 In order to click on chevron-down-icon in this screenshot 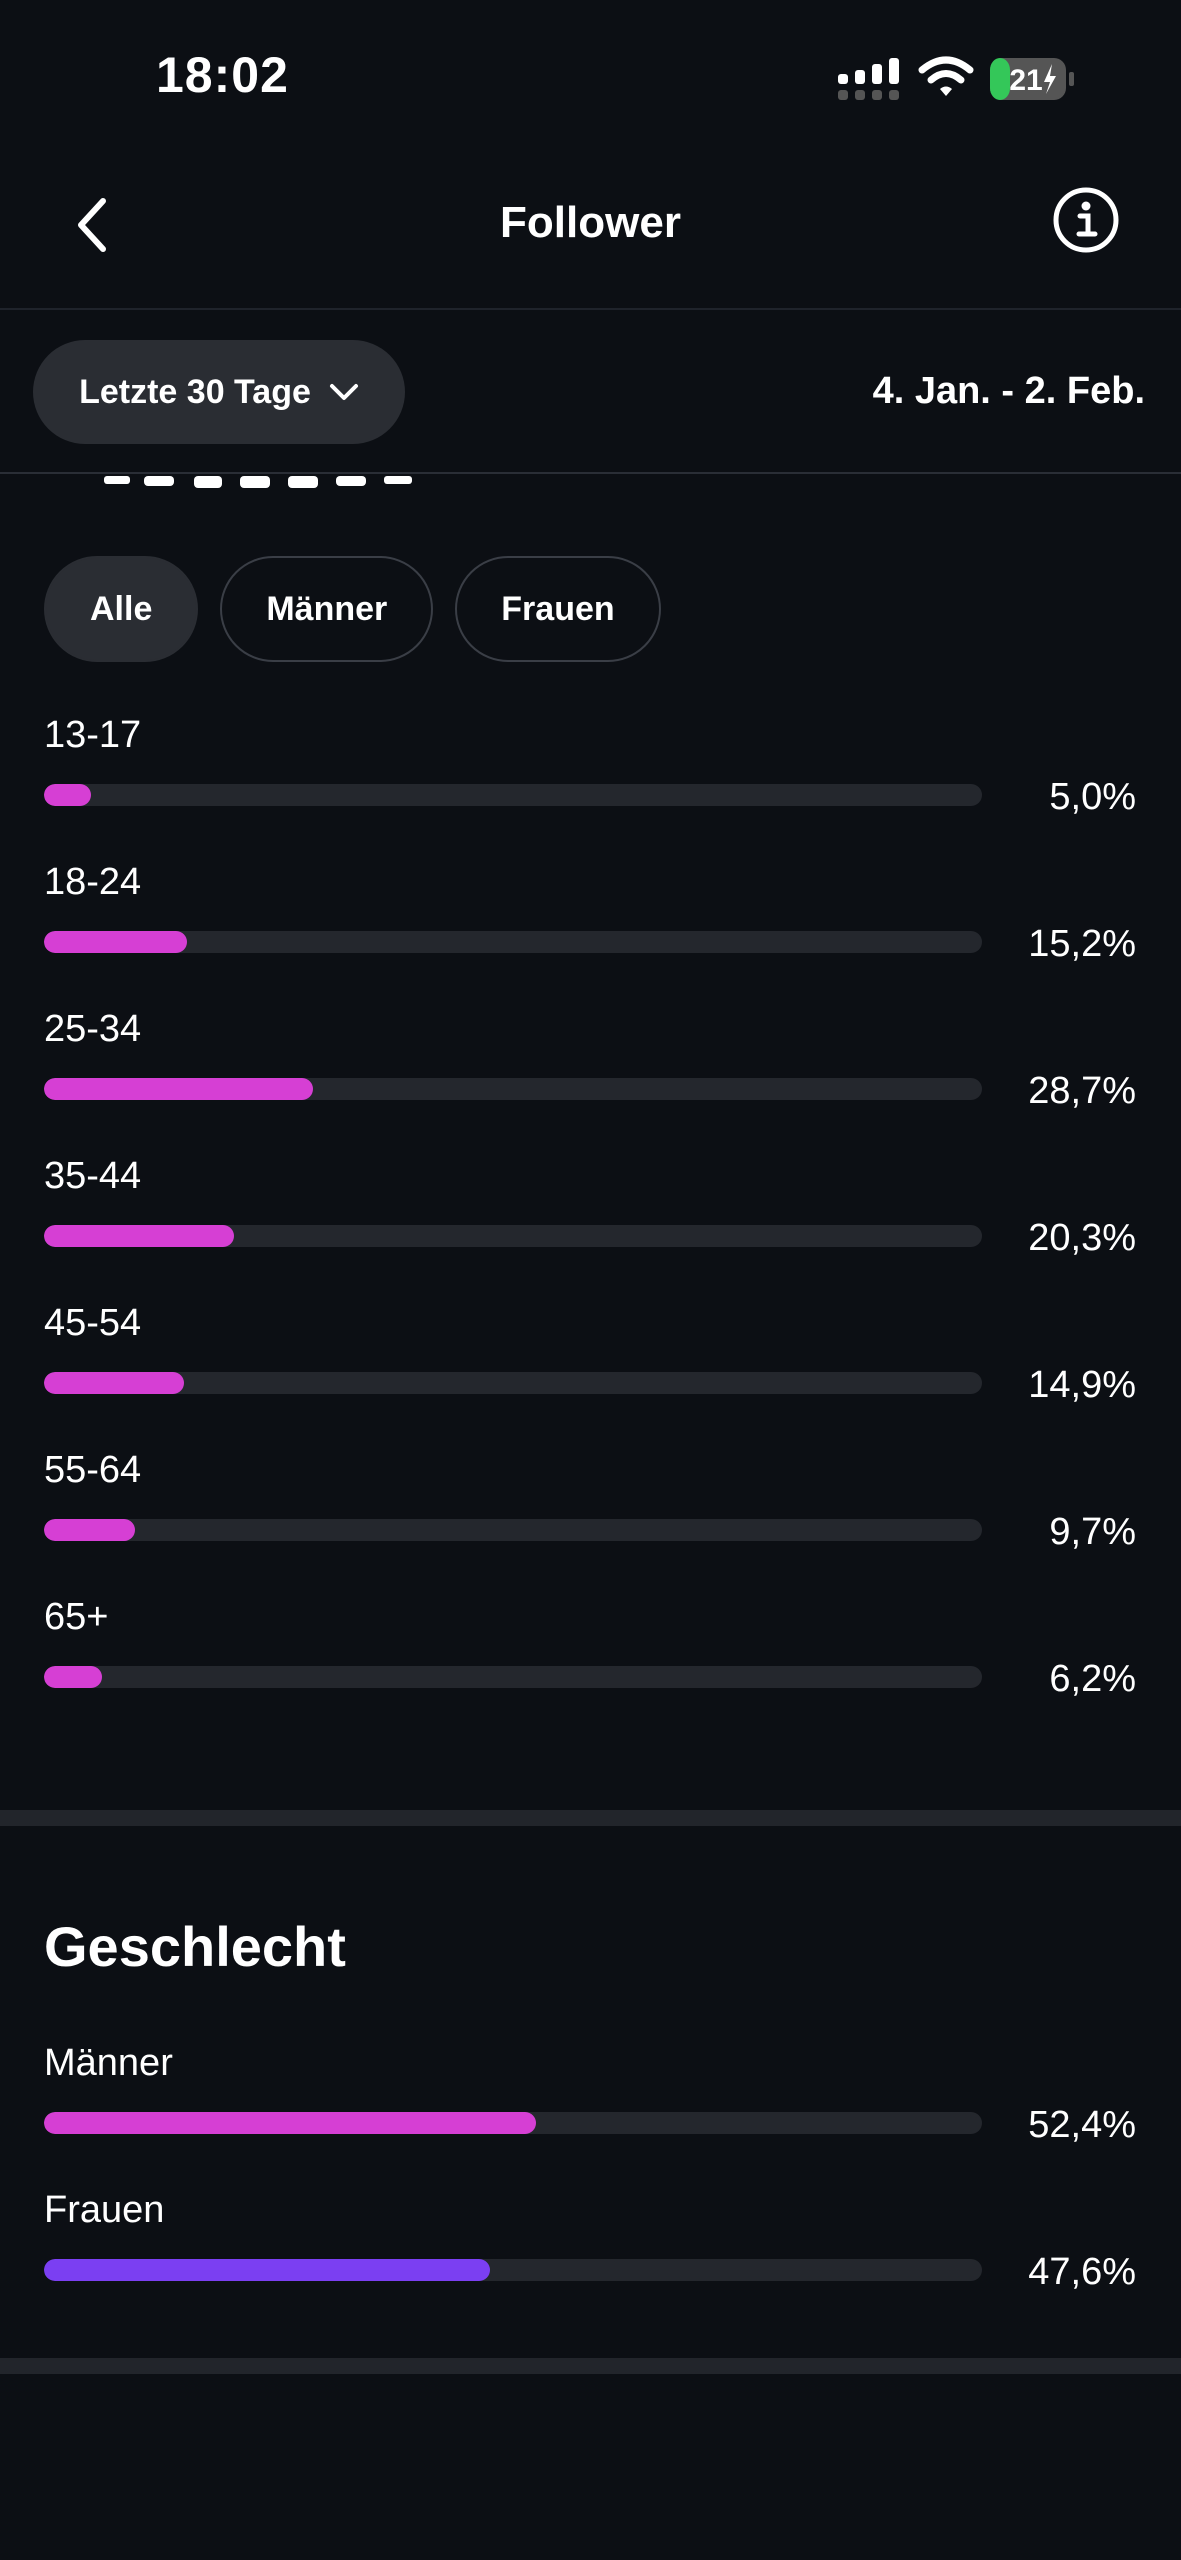, I will do `click(343, 392)`.